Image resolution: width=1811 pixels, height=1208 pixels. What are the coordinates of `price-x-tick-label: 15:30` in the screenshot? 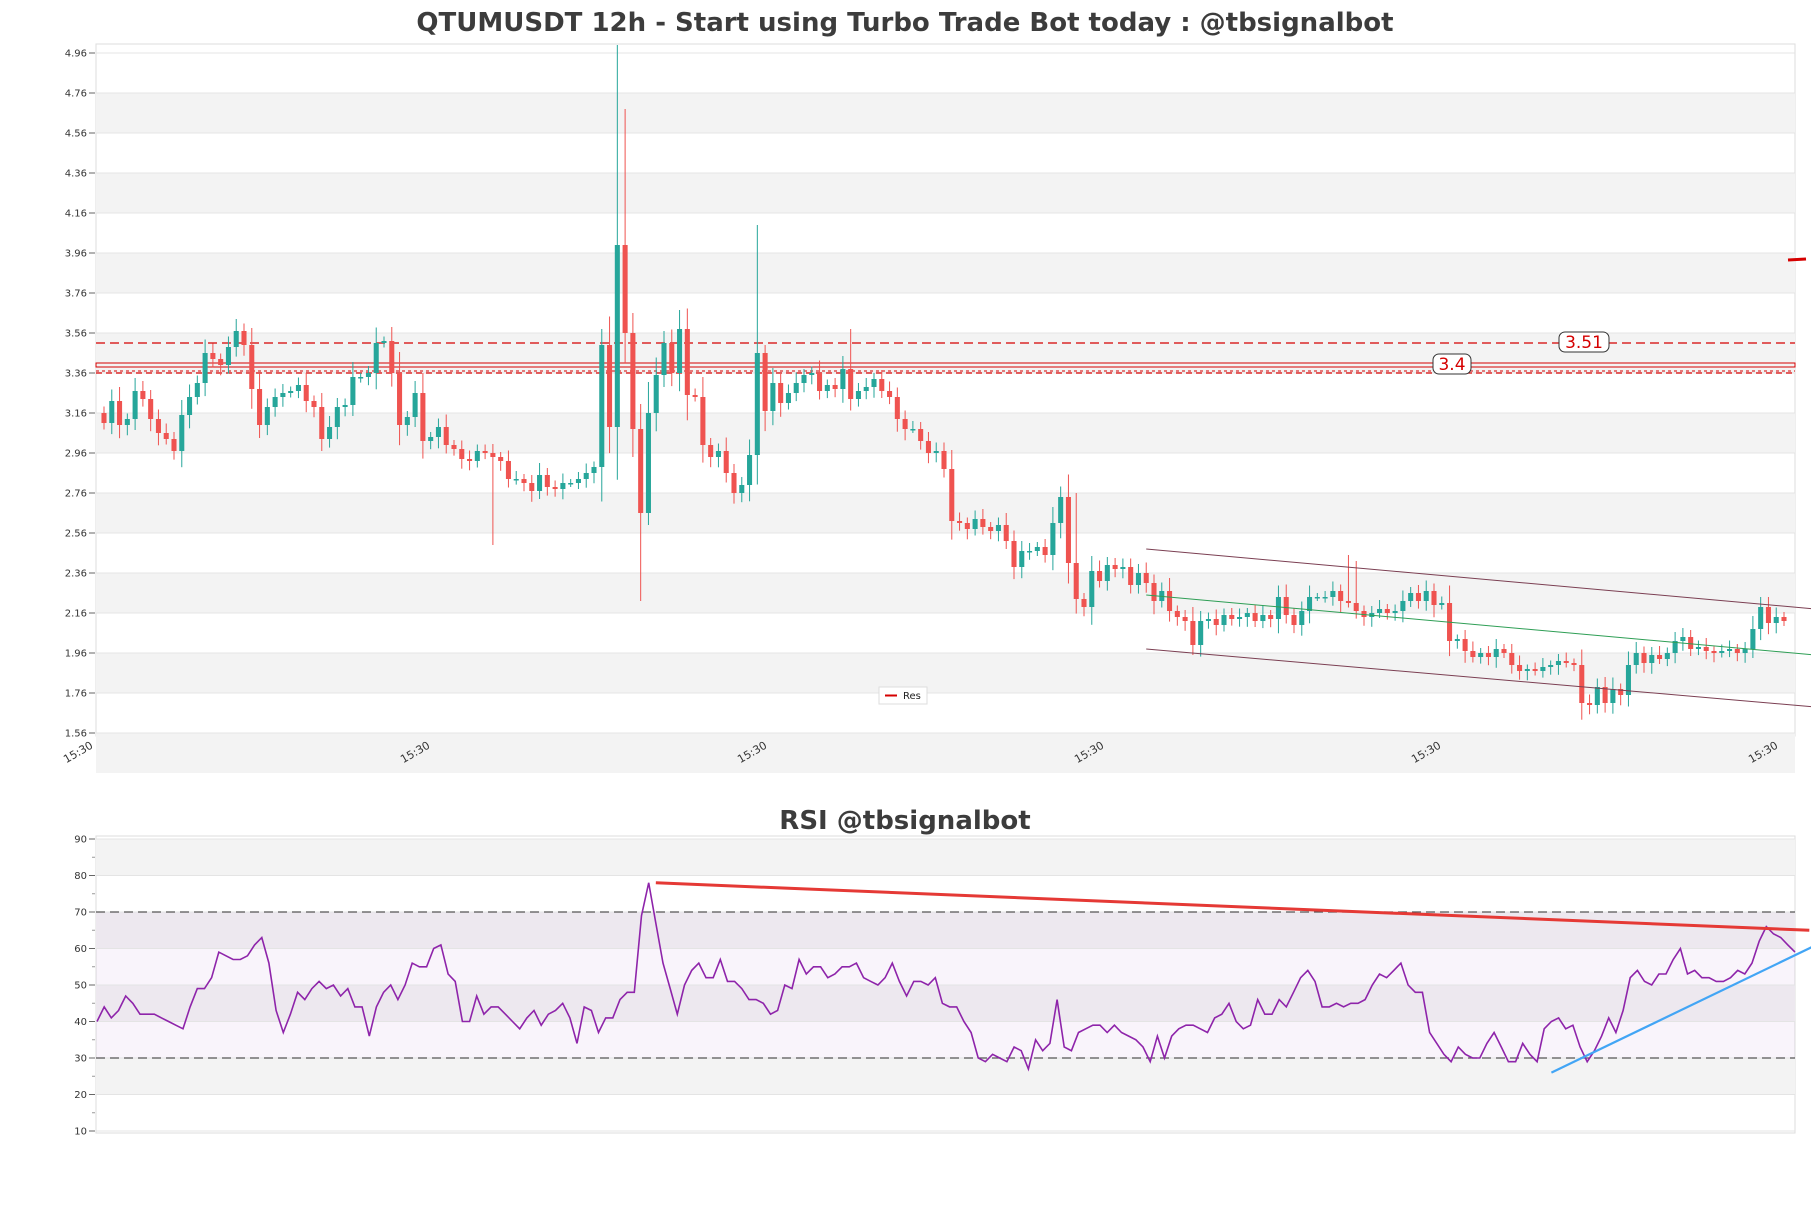 It's located at (78, 752).